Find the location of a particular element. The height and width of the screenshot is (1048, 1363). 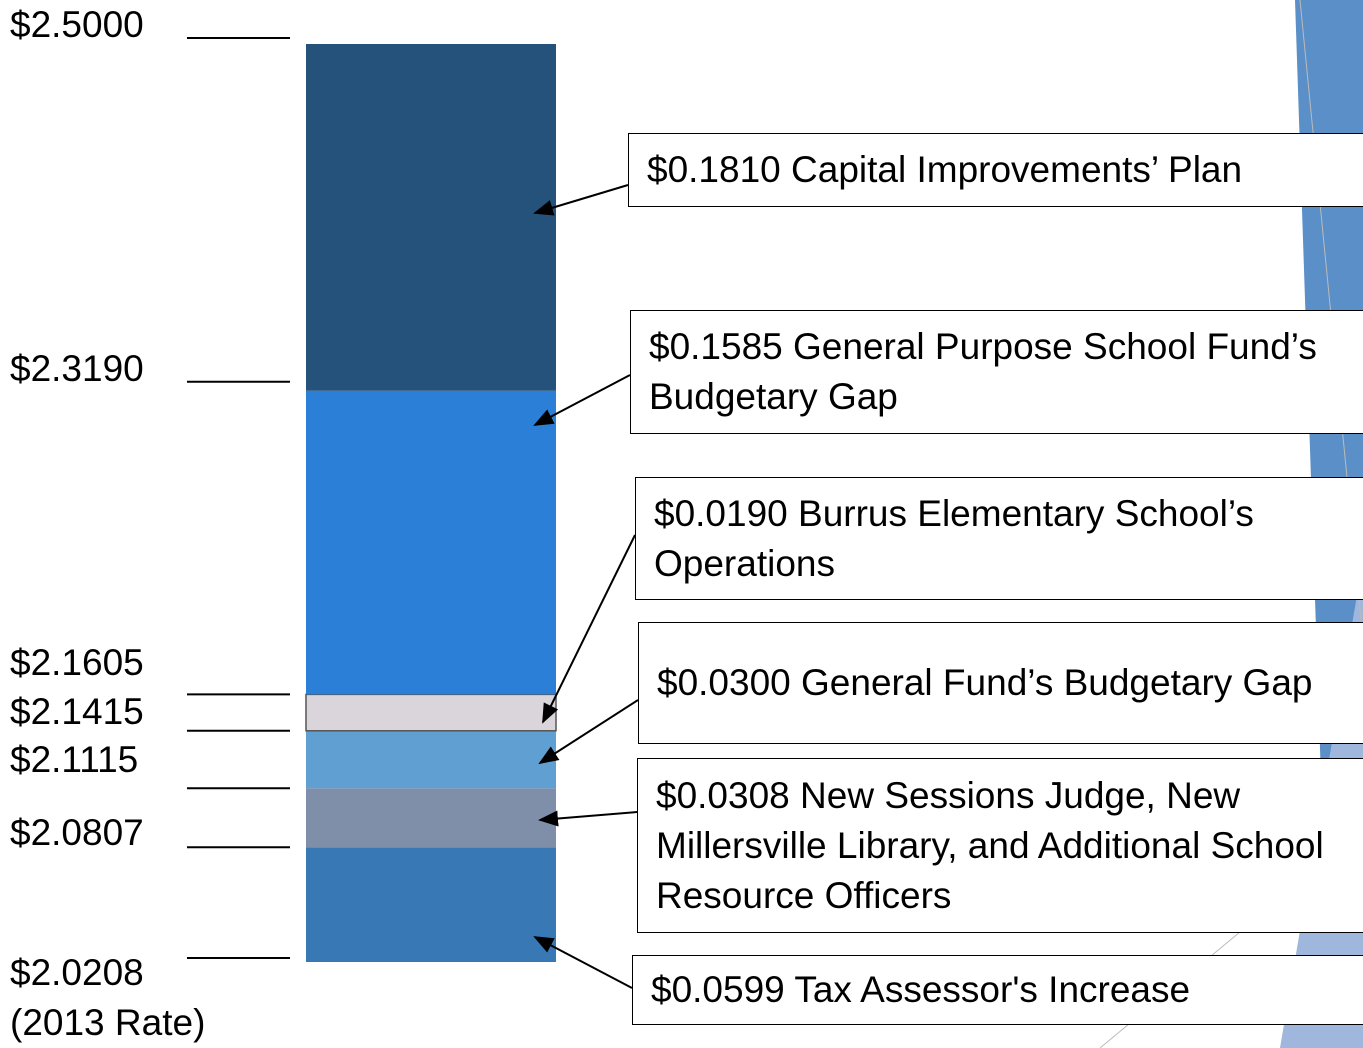

y-tick-label: $2.1415 is located at coordinates (77, 711).